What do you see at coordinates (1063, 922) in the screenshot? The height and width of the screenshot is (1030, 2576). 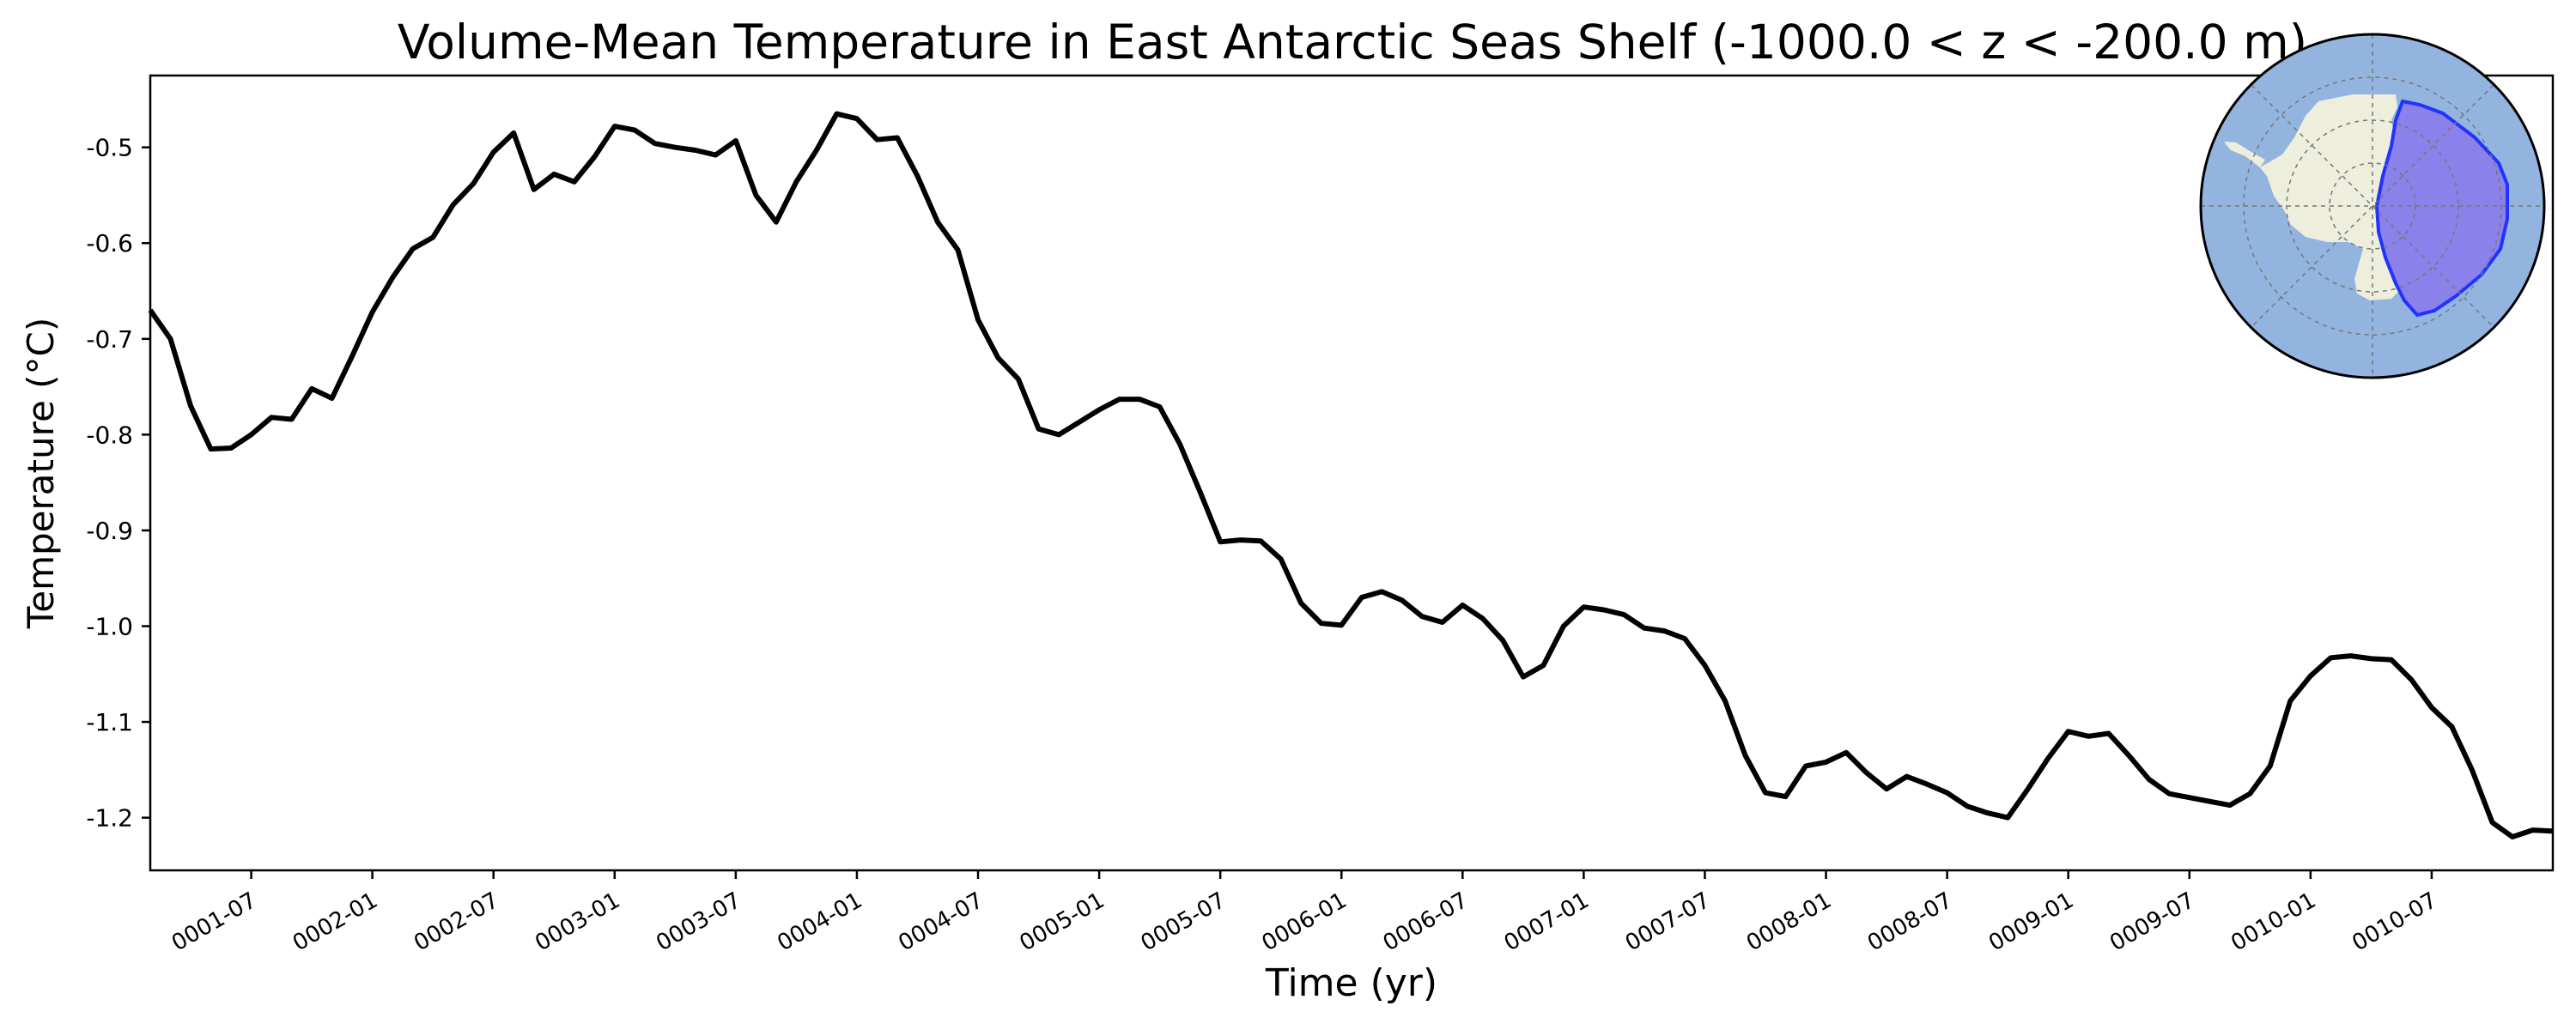 I see `x-tick-label: 0005-01` at bounding box center [1063, 922].